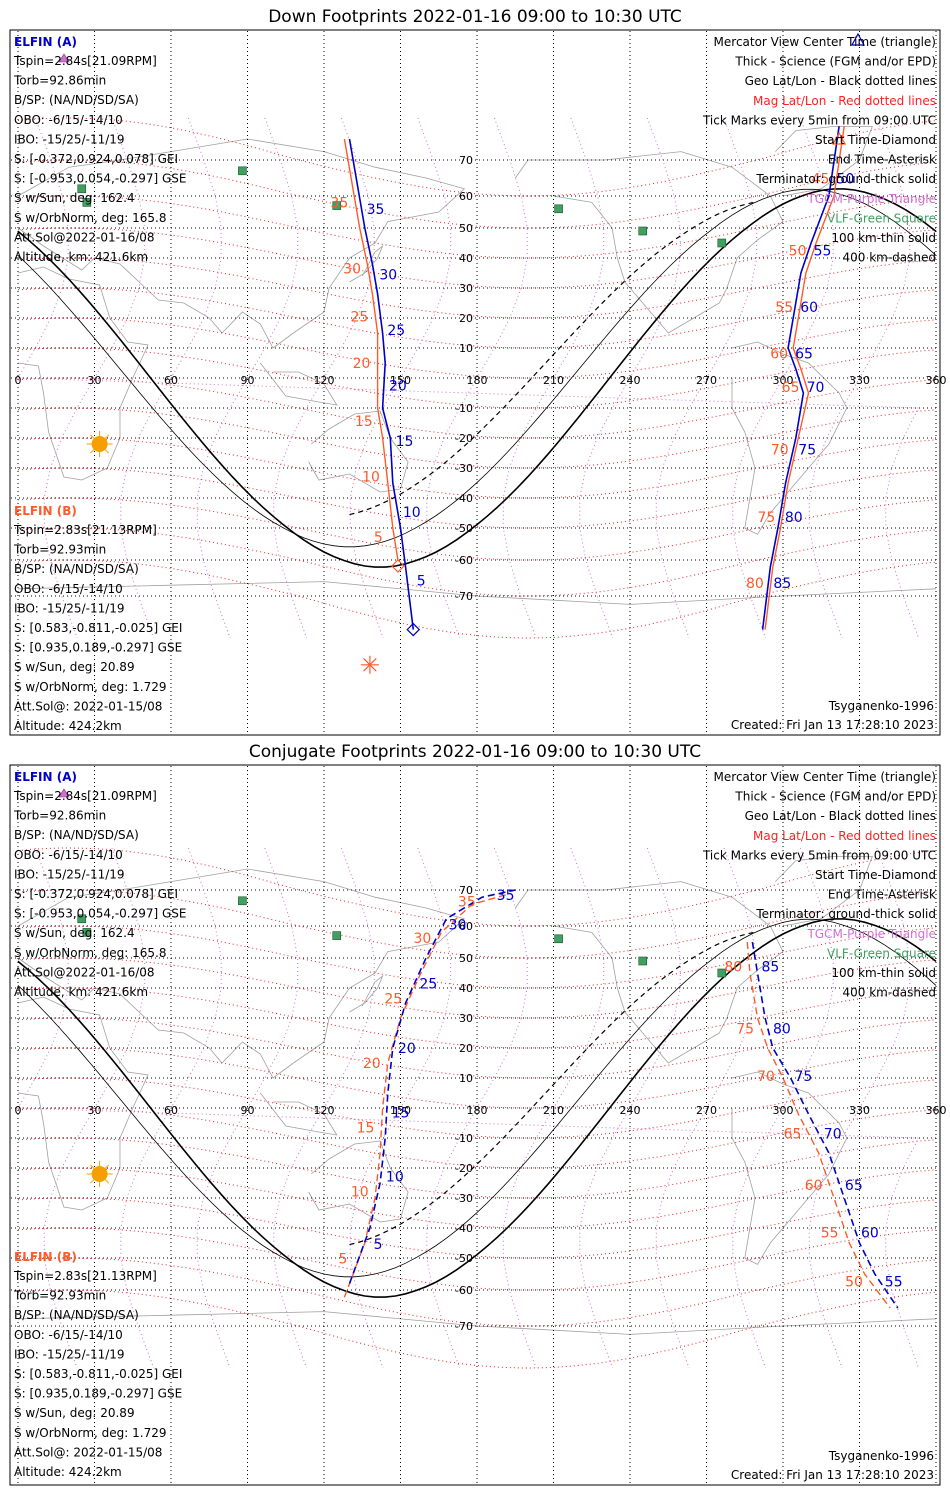 Image resolution: width=950 pixels, height=1500 pixels. Describe the element at coordinates (18, 1110) in the screenshot. I see `lon-label: 0` at that location.